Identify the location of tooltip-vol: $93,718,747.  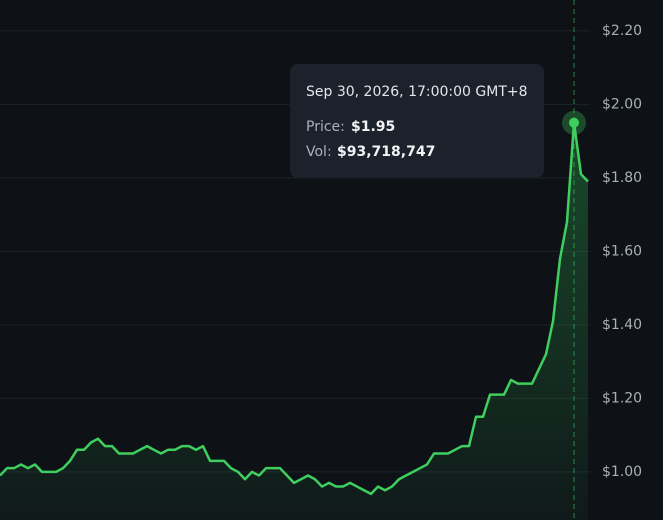
(386, 152).